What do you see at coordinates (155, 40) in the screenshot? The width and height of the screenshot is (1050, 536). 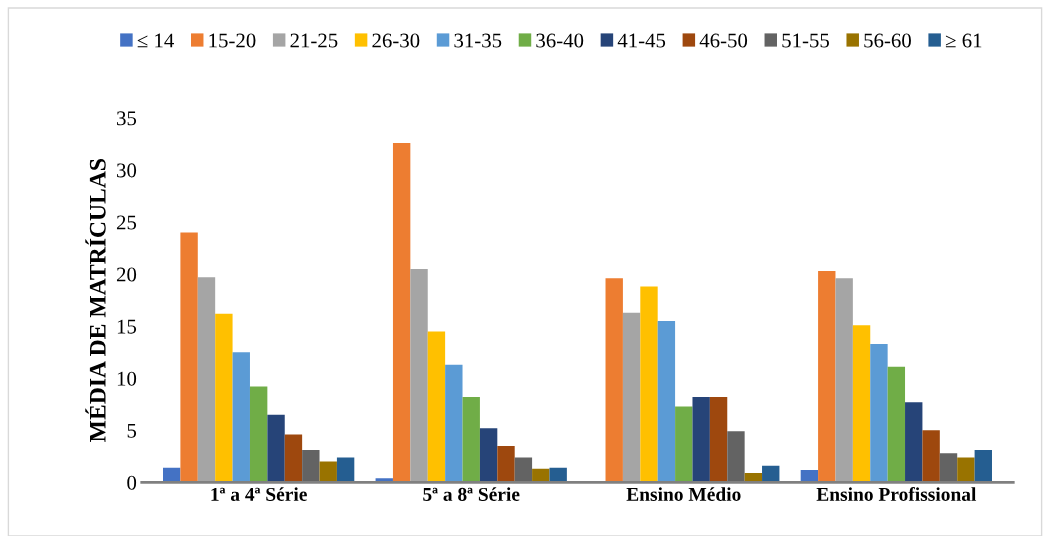 I see `legend-label: ≤ 14` at bounding box center [155, 40].